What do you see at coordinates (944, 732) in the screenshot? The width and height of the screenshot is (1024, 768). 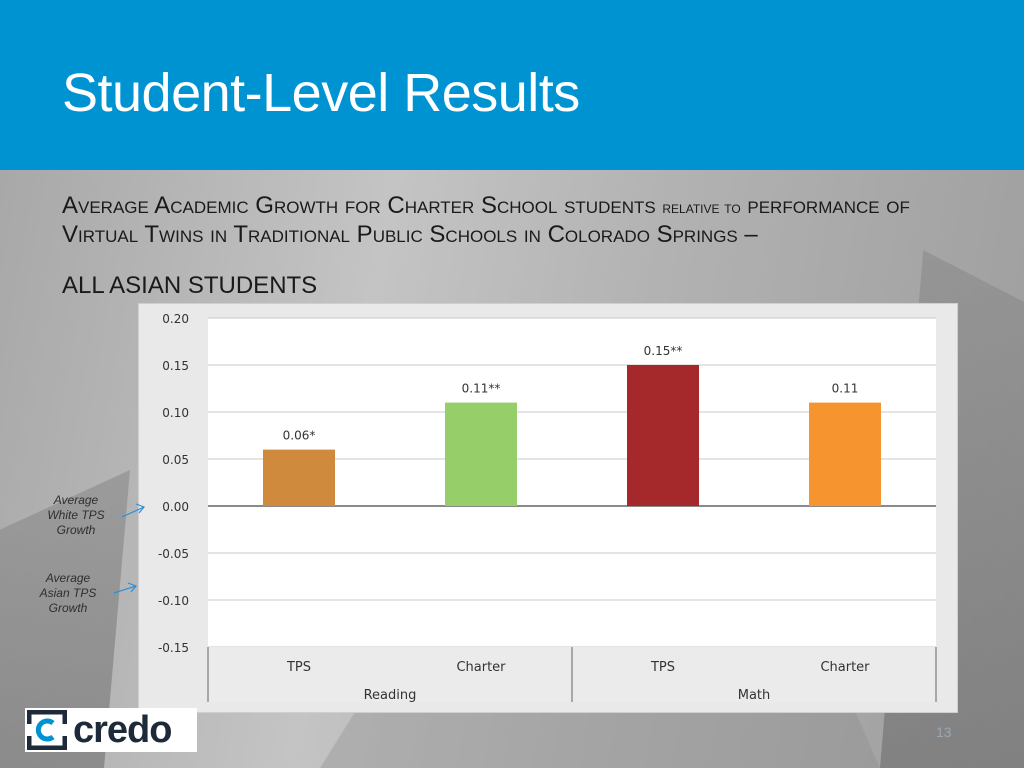 I see `page-number: 13` at bounding box center [944, 732].